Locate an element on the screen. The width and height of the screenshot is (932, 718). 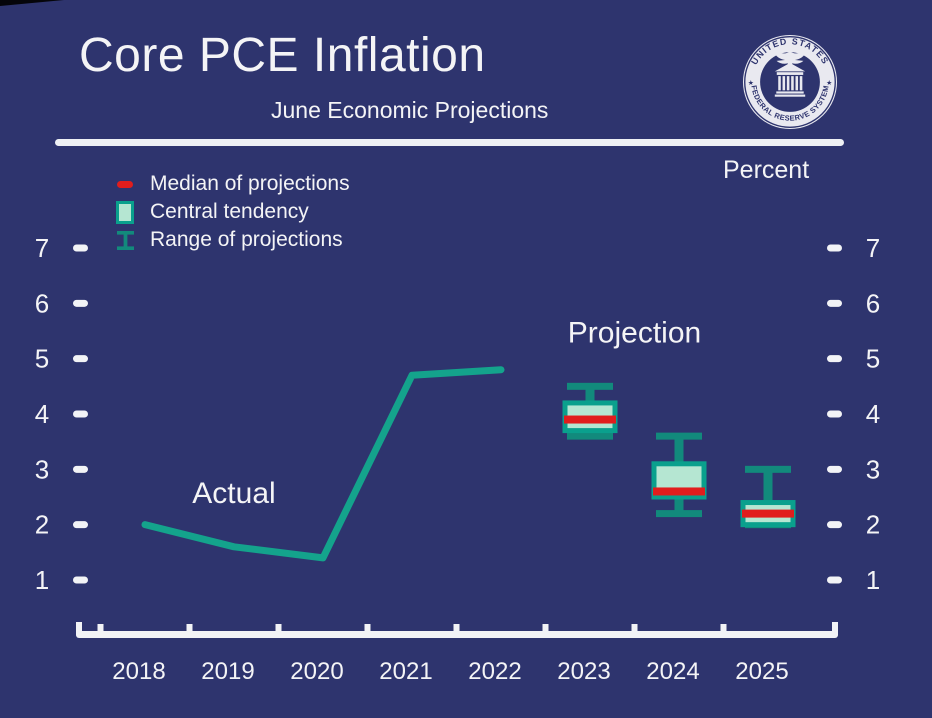
seal-eagle-building-emblem is located at coordinates (790, 72).